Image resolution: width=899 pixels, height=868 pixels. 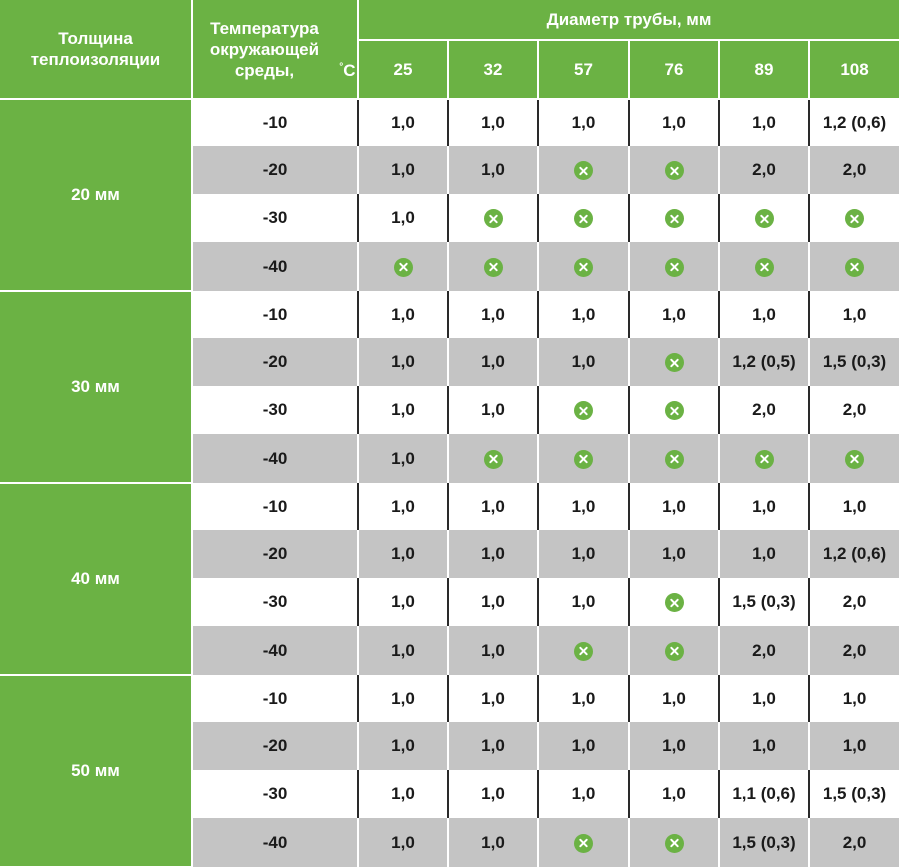 What do you see at coordinates (449, 362) in the screenshot?
I see `table-row: -20 1,0 1,0 1,0 1,2 (0,5) 1,5 (0,3)` at bounding box center [449, 362].